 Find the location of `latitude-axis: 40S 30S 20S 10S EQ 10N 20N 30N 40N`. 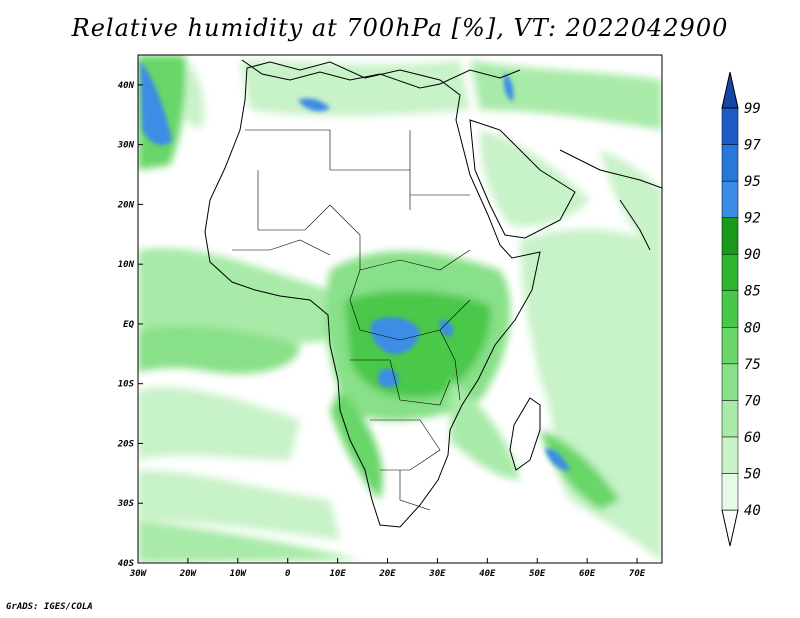

latitude-axis: 40S 30S 20S 10S EQ 10N 20N 30N 40N is located at coordinates (130, 325).